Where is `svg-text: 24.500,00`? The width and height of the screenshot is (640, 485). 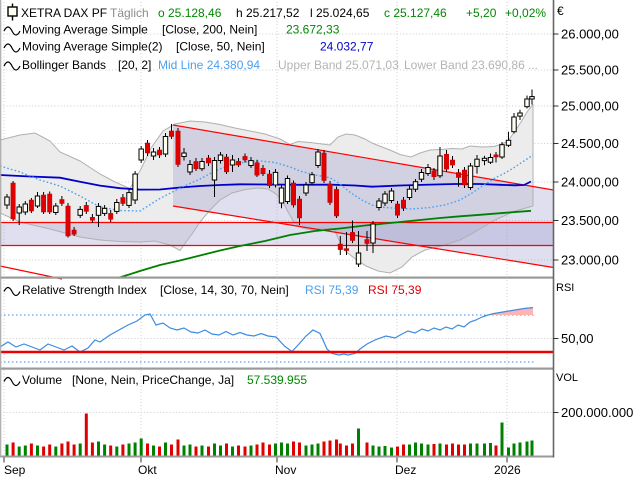 svg-text: 24.500,00 is located at coordinates (590, 143).